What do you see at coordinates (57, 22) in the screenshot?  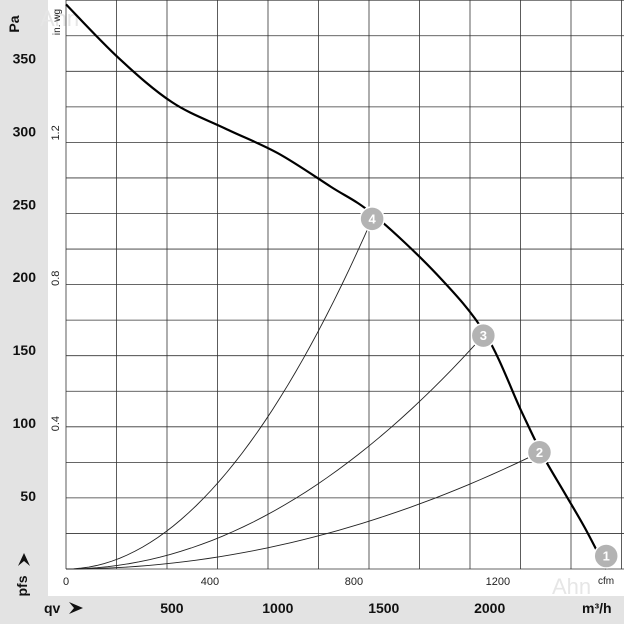 I see `y-axis-unit-inwg: in. wg` at bounding box center [57, 22].